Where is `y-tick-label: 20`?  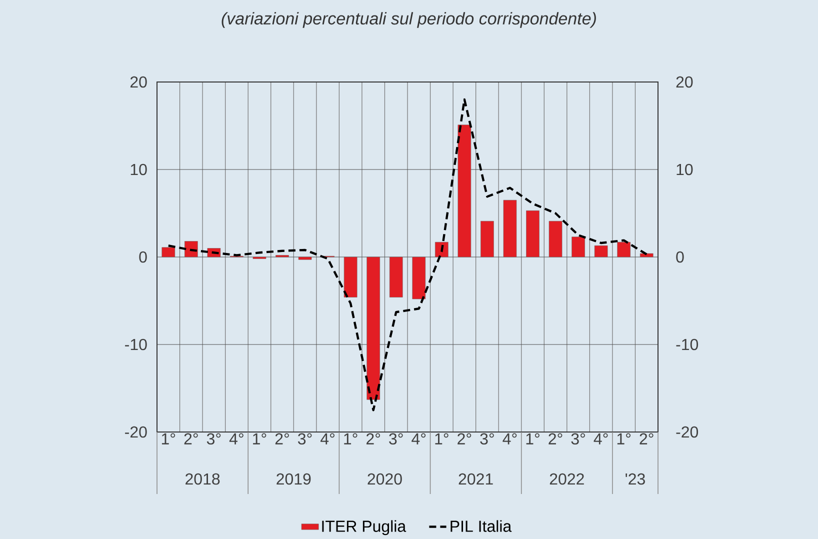
y-tick-label: 20 is located at coordinates (138, 82).